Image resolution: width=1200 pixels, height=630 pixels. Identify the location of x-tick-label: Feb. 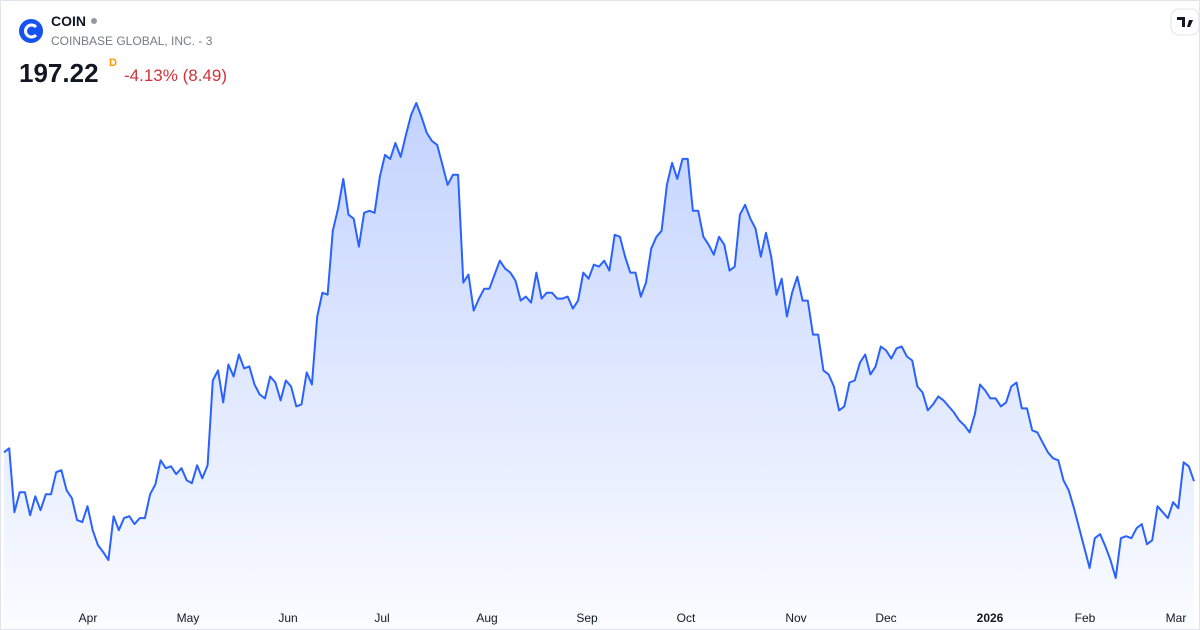
(1085, 618).